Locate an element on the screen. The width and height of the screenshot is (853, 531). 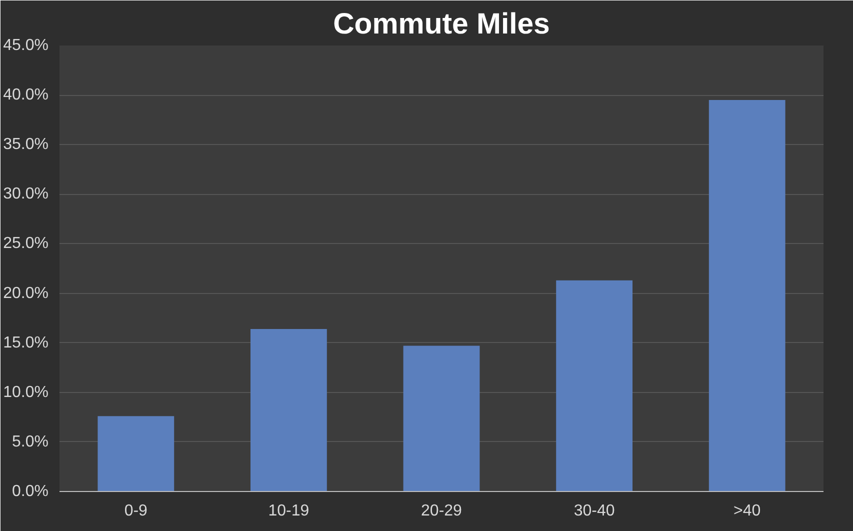
y-tick-label: 30.0% is located at coordinates (26, 194).